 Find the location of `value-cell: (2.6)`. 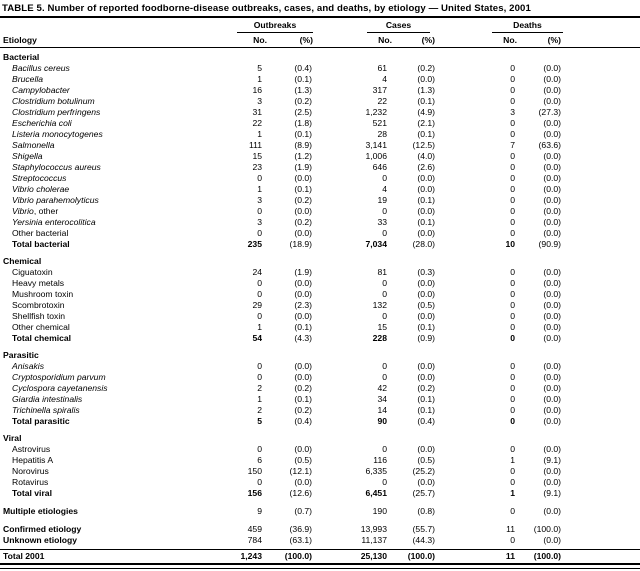

value-cell: (2.6) is located at coordinates (426, 167).